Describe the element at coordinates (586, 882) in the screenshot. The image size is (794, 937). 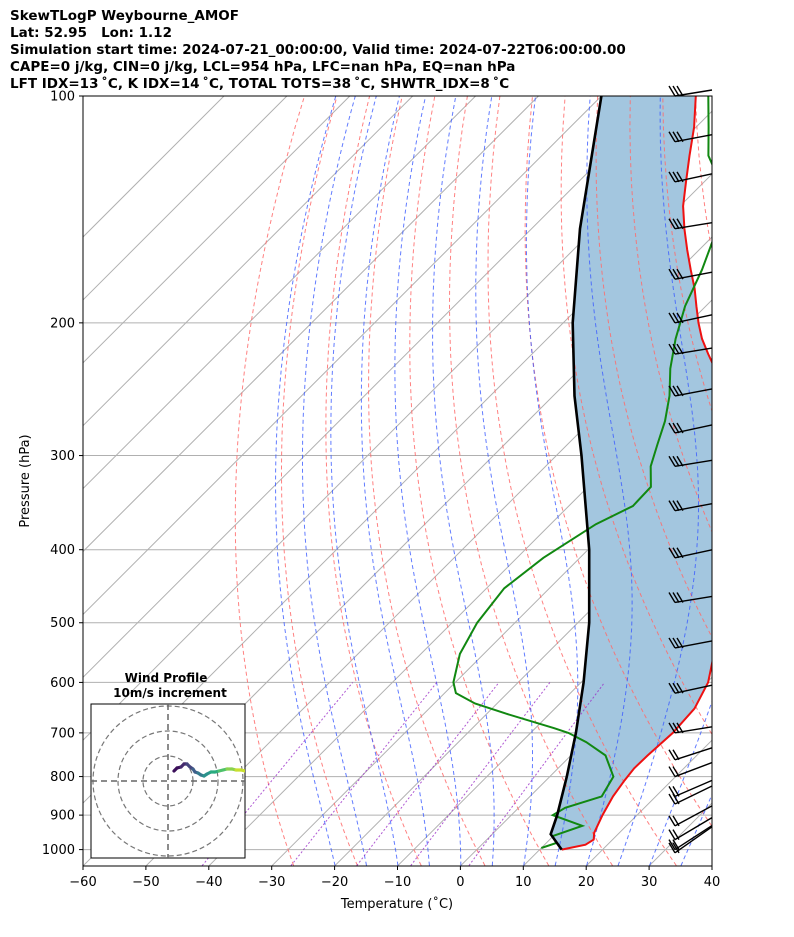
I see `x-tick-label: 20` at that location.